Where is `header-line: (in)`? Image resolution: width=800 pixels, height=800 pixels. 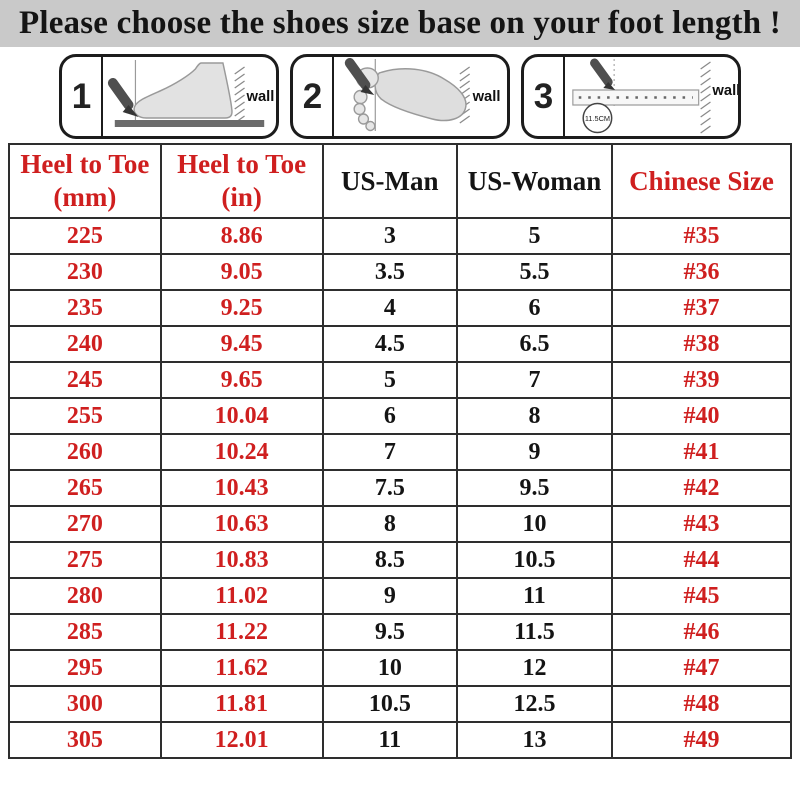
header-line: (in) is located at coordinates (241, 197).